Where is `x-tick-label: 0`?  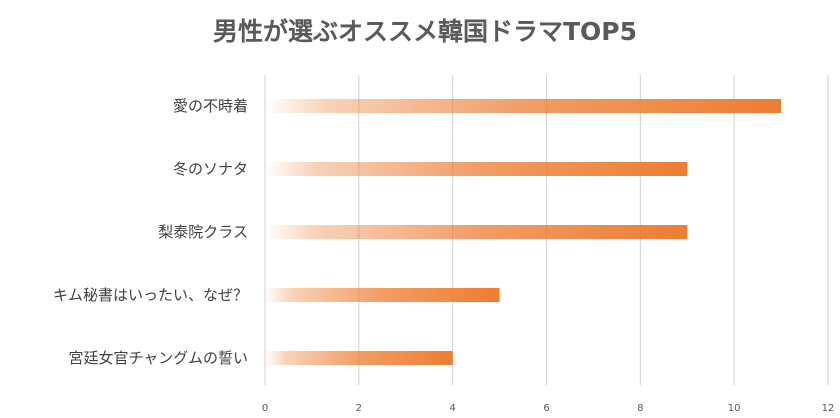
x-tick-label: 0 is located at coordinates (265, 408).